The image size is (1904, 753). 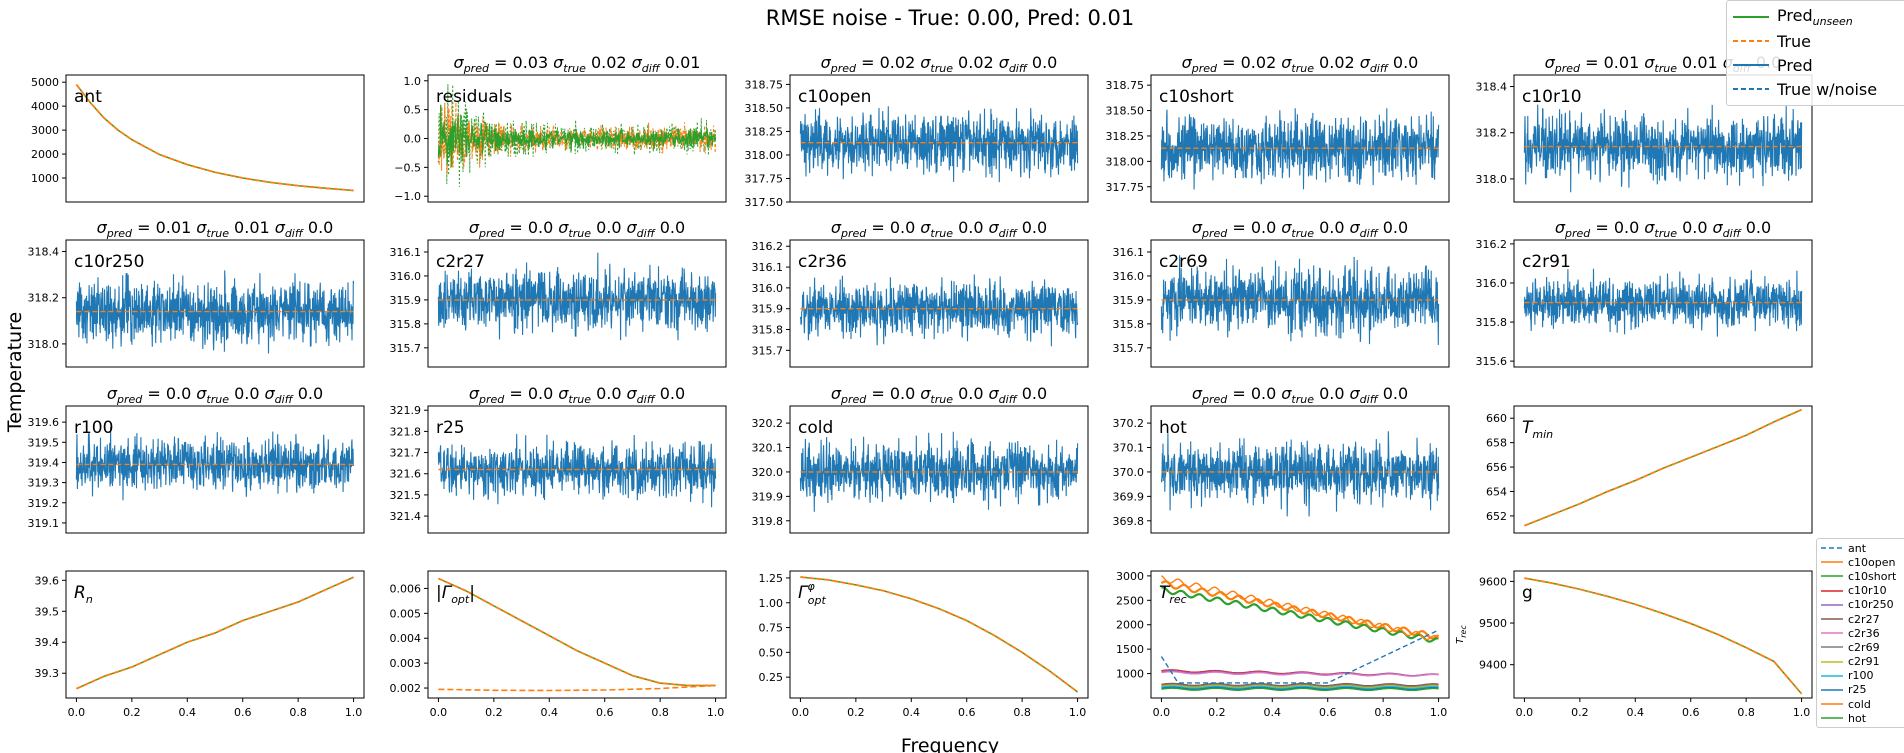 I want to click on y-tick-label: 370.2, so click(x=1129, y=423).